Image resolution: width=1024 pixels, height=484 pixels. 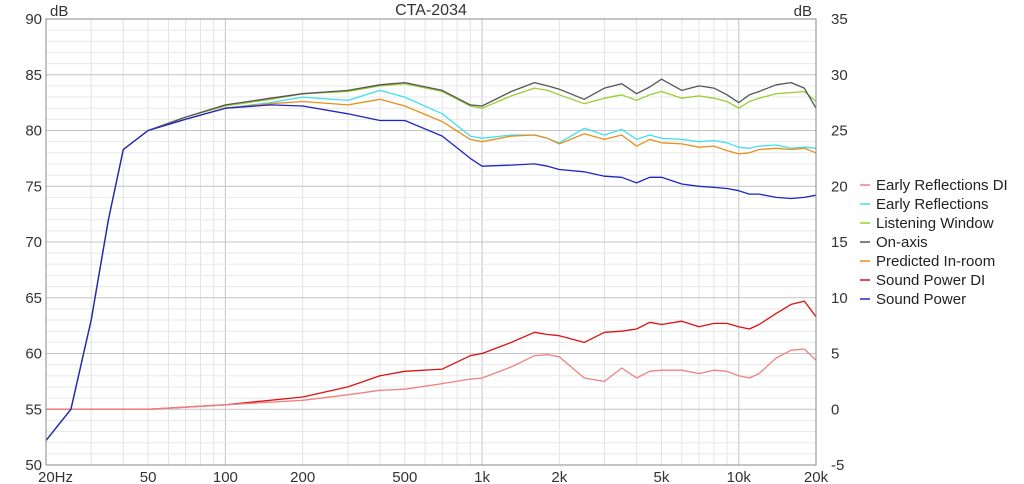 What do you see at coordinates (930, 280) in the screenshot?
I see `legend-label: Sound Power DI` at bounding box center [930, 280].